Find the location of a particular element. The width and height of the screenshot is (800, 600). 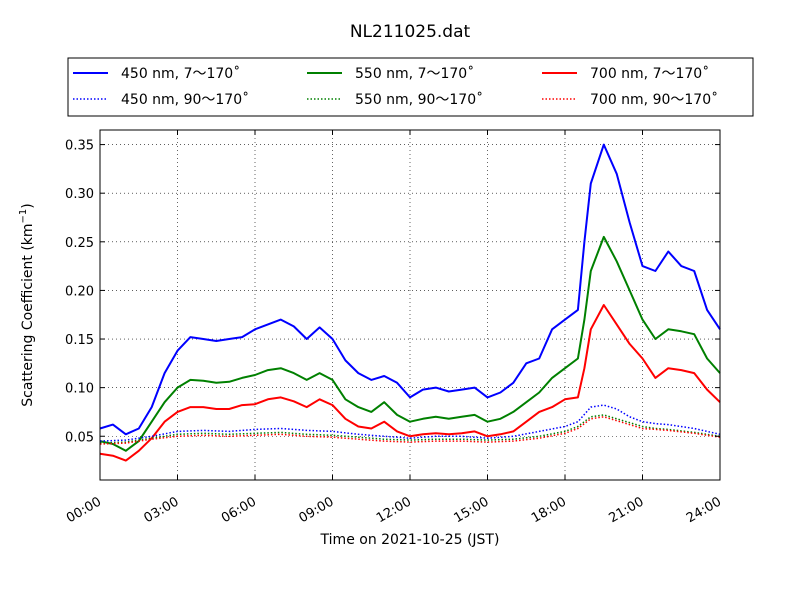

x-axis-title: Time on 2021-10-25 (JST) is located at coordinates (410, 540).